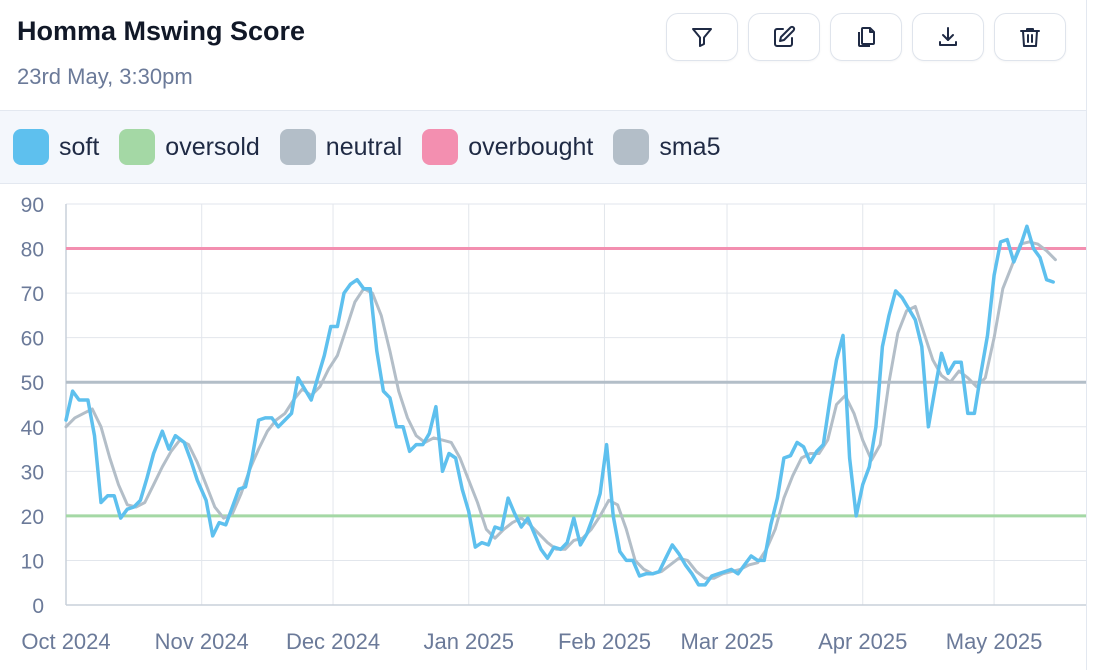 Image resolution: width=1100 pixels, height=670 pixels. What do you see at coordinates (32, 383) in the screenshot?
I see `y-tick-label: 50` at bounding box center [32, 383].